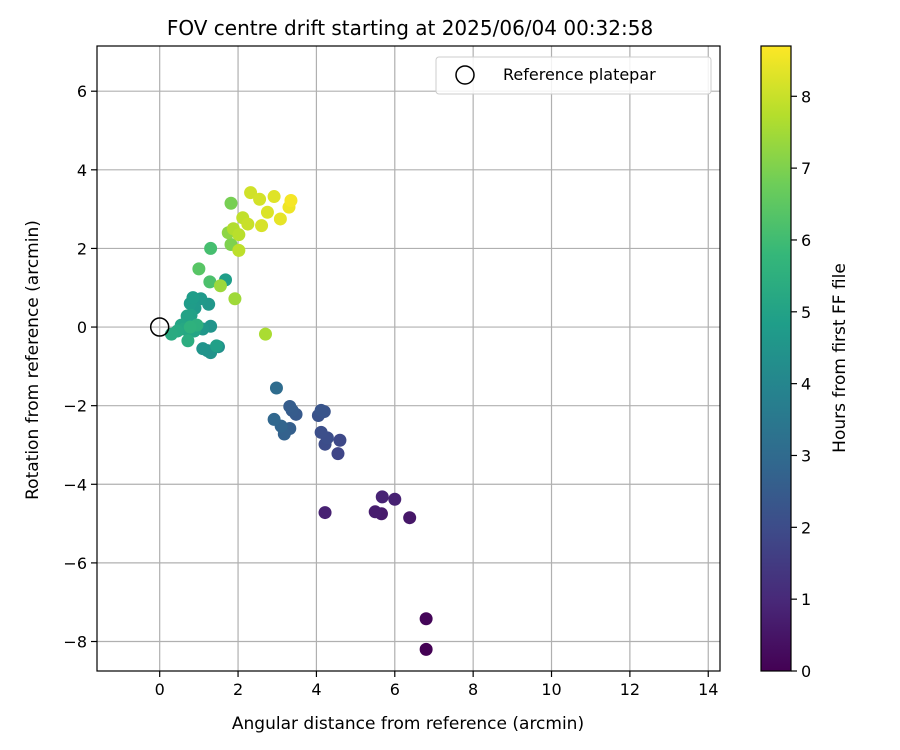  What do you see at coordinates (806, 599) in the screenshot?
I see `colorbar-tick-label: 1` at bounding box center [806, 599].